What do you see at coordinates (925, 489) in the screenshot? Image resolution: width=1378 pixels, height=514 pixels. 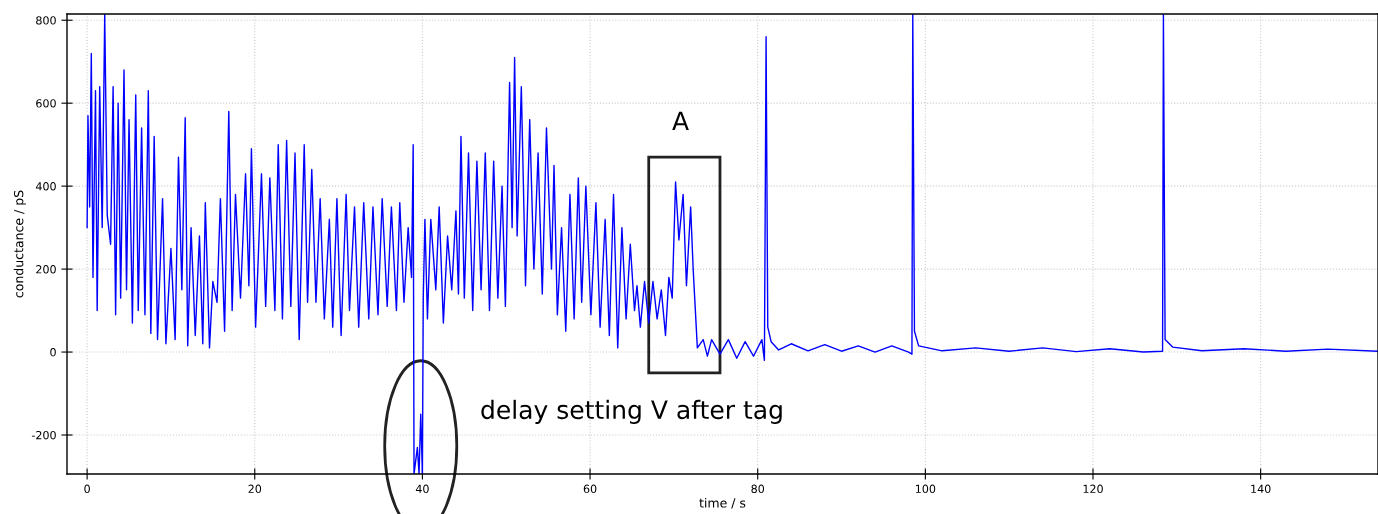 I see `x-tick-label: 100` at bounding box center [925, 489].